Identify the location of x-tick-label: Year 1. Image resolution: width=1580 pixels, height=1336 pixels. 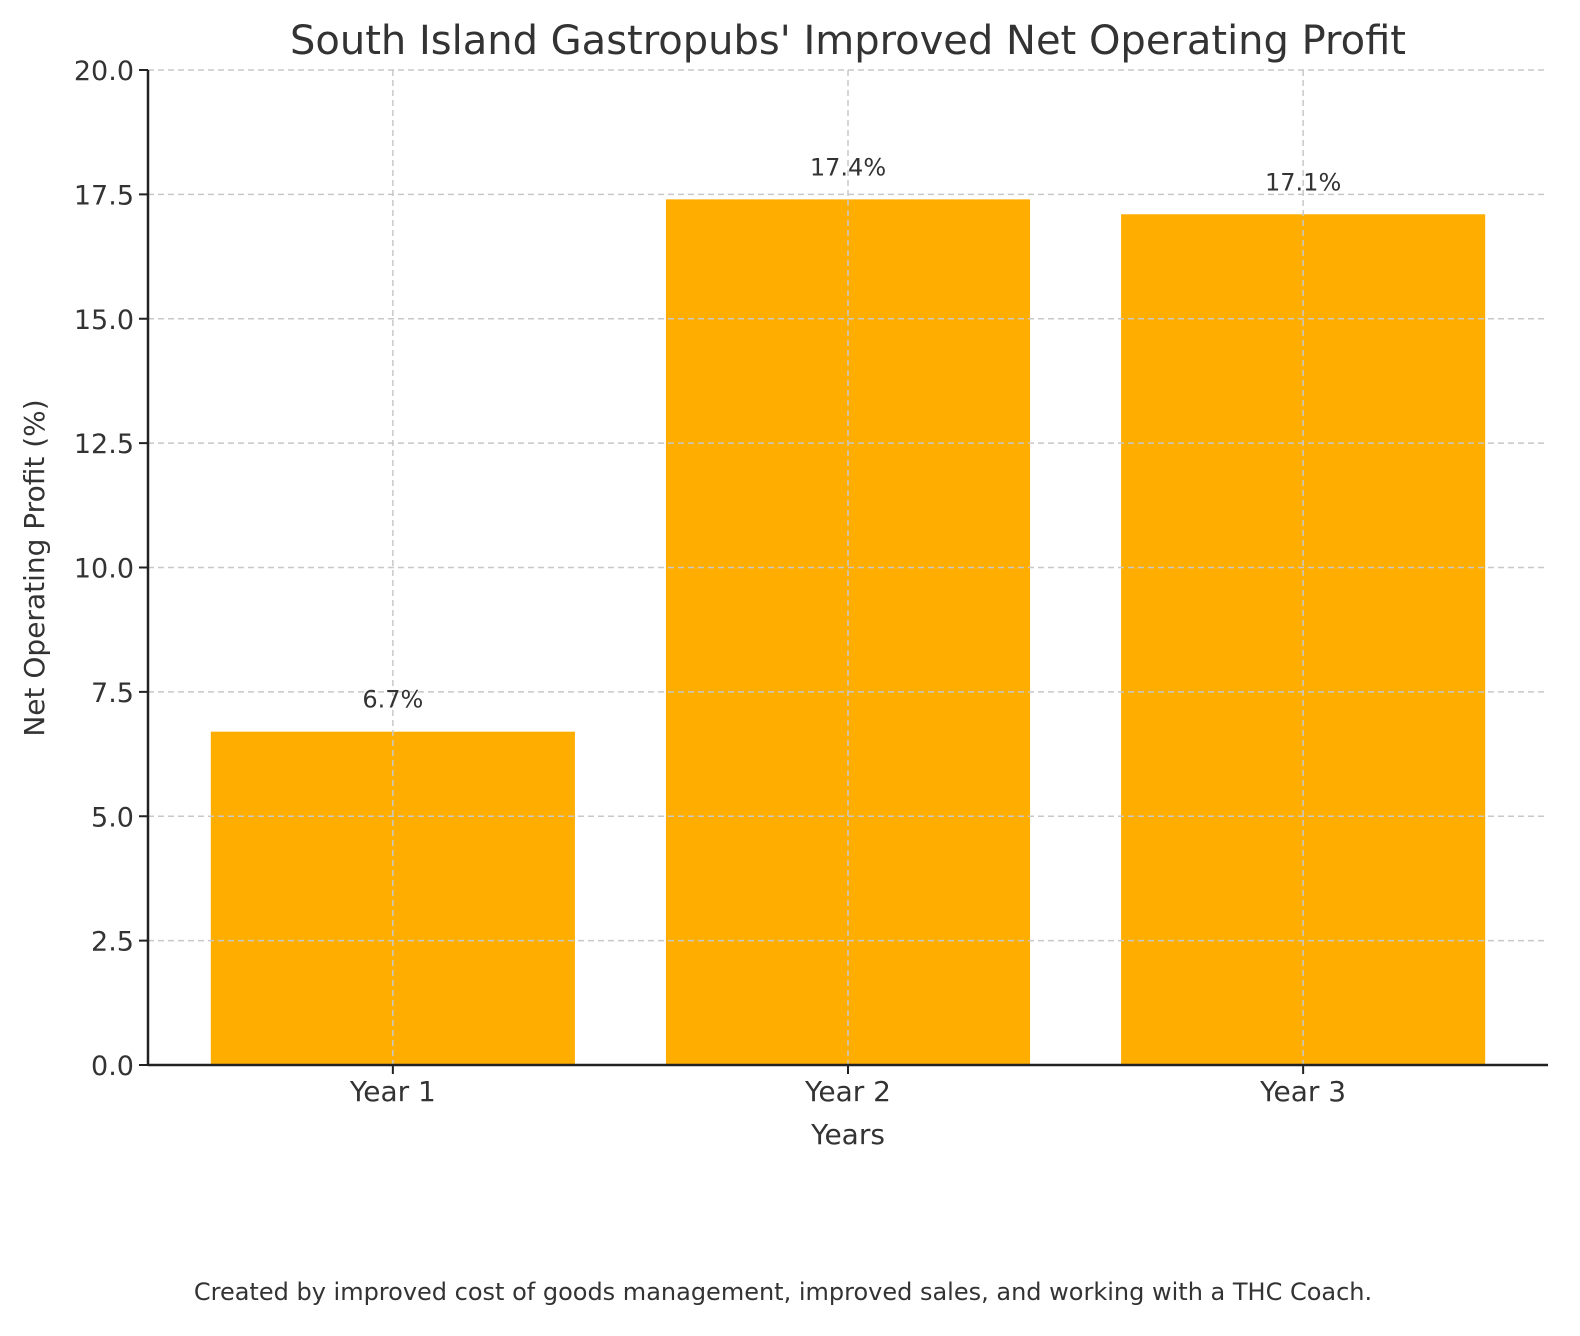
(392, 1091).